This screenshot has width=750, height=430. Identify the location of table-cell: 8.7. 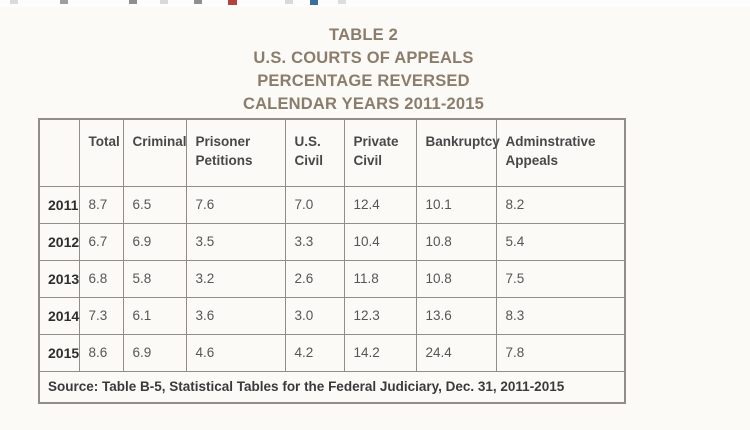
(101, 204).